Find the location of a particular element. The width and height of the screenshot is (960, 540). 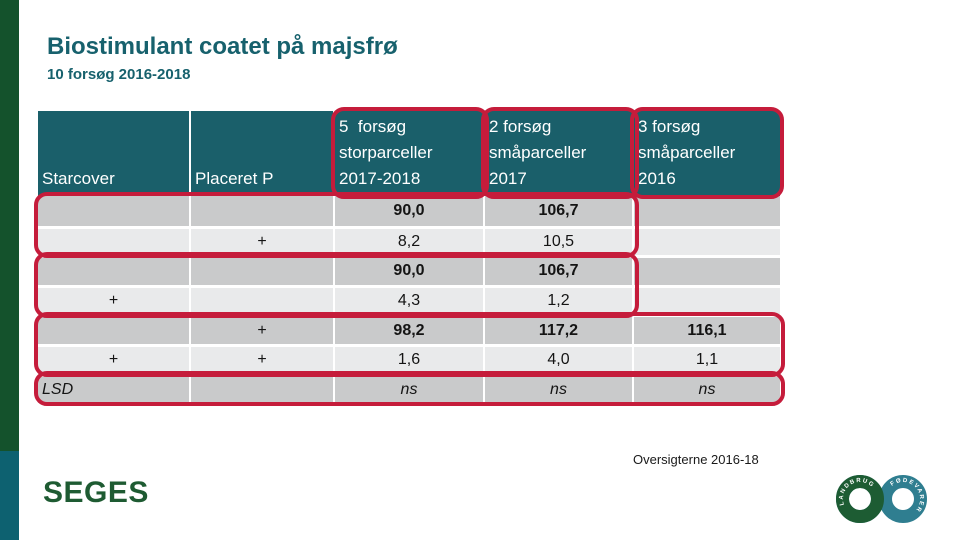

table-row: + 4,3 1,2 is located at coordinates (409, 299).